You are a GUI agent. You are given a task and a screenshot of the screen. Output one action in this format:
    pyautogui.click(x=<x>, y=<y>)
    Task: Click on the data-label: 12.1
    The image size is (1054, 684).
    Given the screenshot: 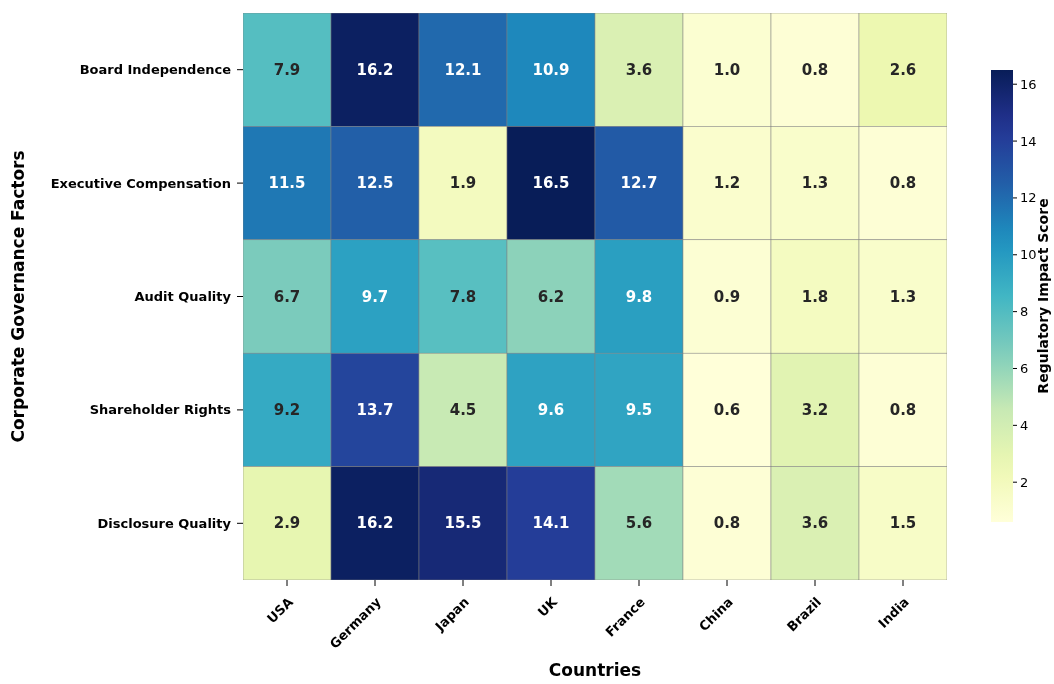 What is the action you would take?
    pyautogui.click(x=463, y=69)
    